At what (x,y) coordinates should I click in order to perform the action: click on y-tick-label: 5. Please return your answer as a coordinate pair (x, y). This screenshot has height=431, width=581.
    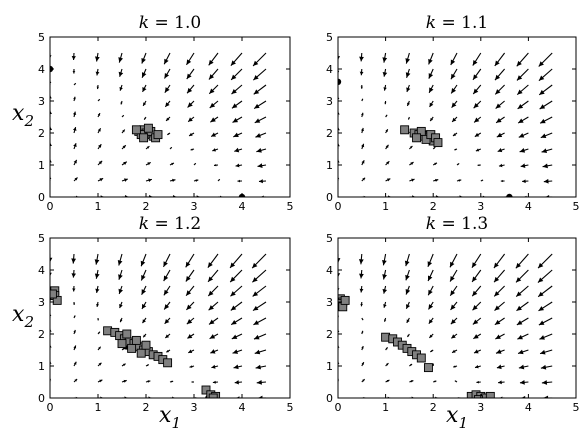
    Looking at the image, I should click on (41, 238).